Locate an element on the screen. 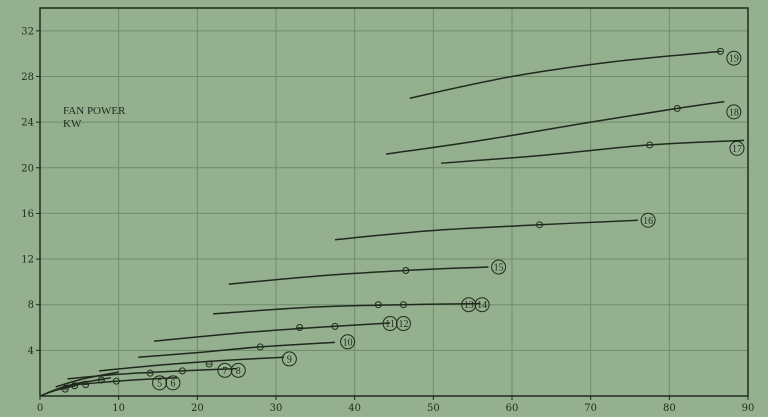  curve-number-label: 17 is located at coordinates (737, 149).